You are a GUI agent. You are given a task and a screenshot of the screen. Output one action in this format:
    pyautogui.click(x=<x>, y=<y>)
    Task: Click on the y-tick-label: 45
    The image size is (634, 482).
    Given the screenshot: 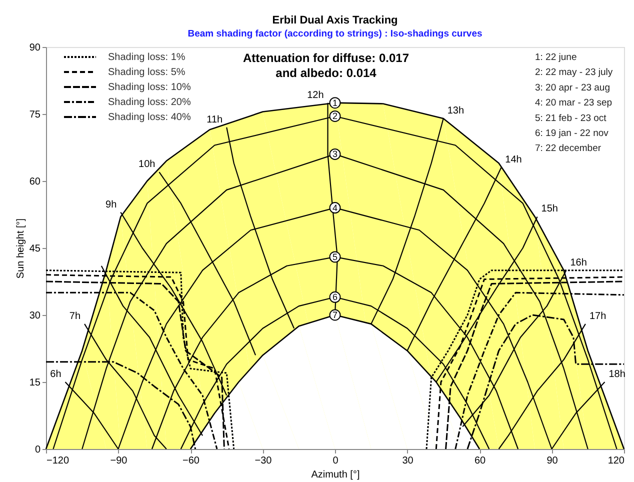 What is the action you would take?
    pyautogui.click(x=35, y=249)
    